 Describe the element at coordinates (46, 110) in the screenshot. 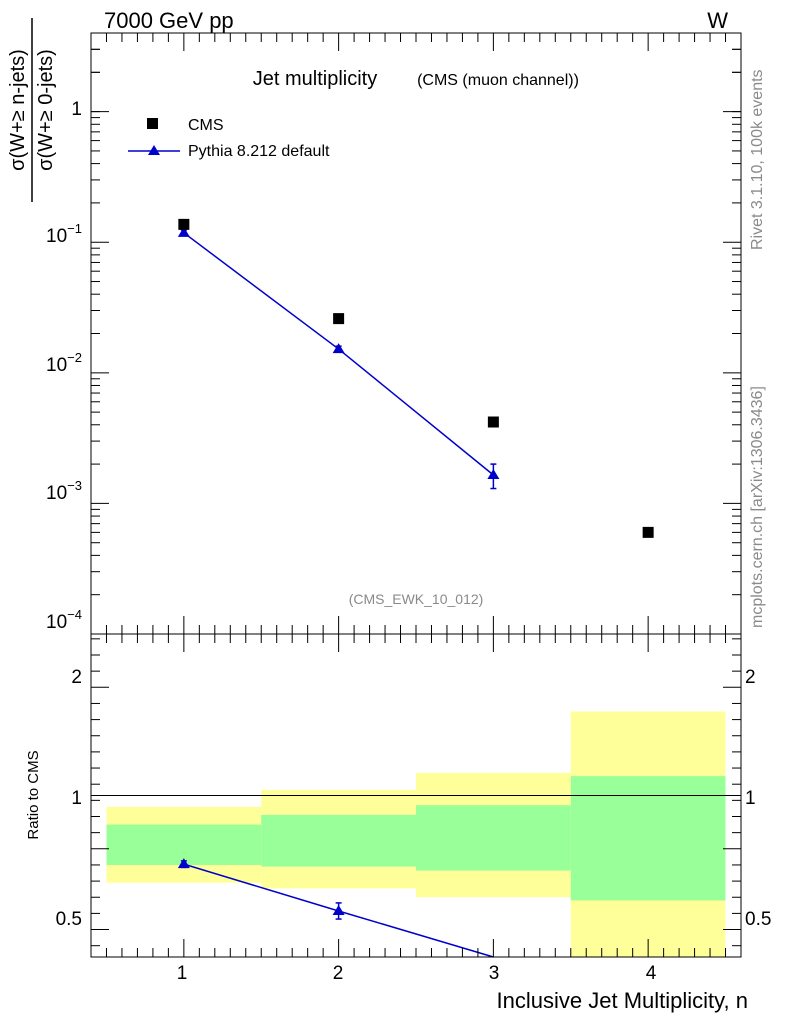

I see `ylabel-denominator: σ(W+≥ 0-jets)` at that location.